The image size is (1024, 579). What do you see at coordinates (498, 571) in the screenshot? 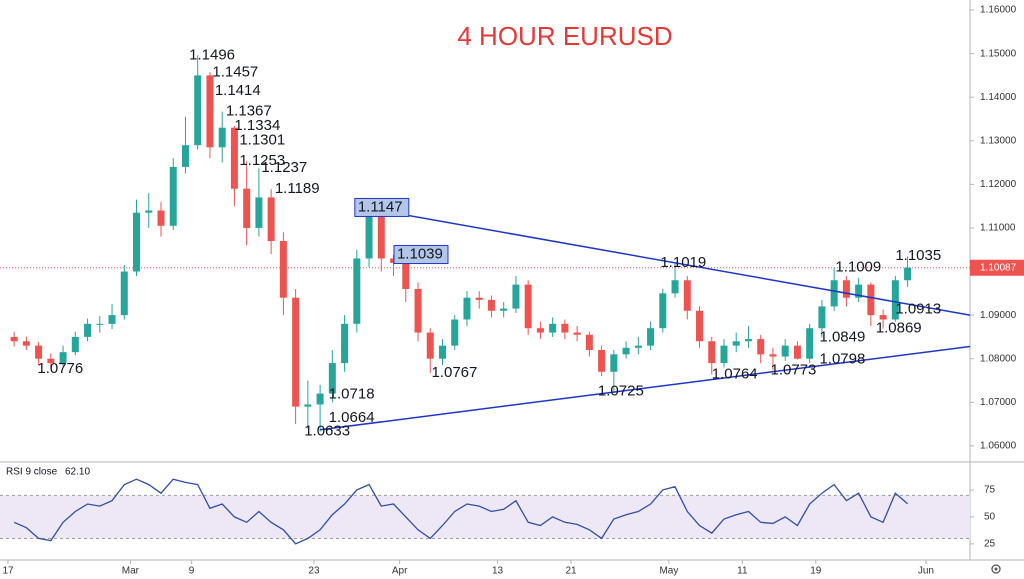
I see `x-tick-label: 13` at bounding box center [498, 571].